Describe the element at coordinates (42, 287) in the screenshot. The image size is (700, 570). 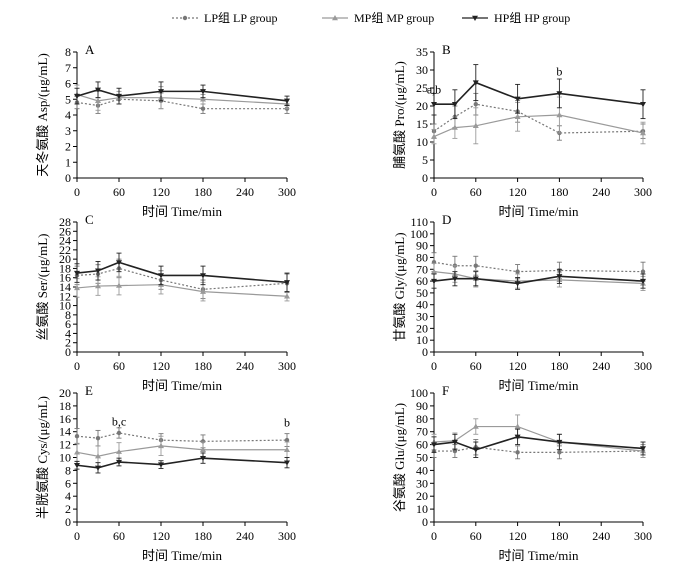
I see `y-axis-label: 丝氨酸 Ser/(μg/mL)` at that location.